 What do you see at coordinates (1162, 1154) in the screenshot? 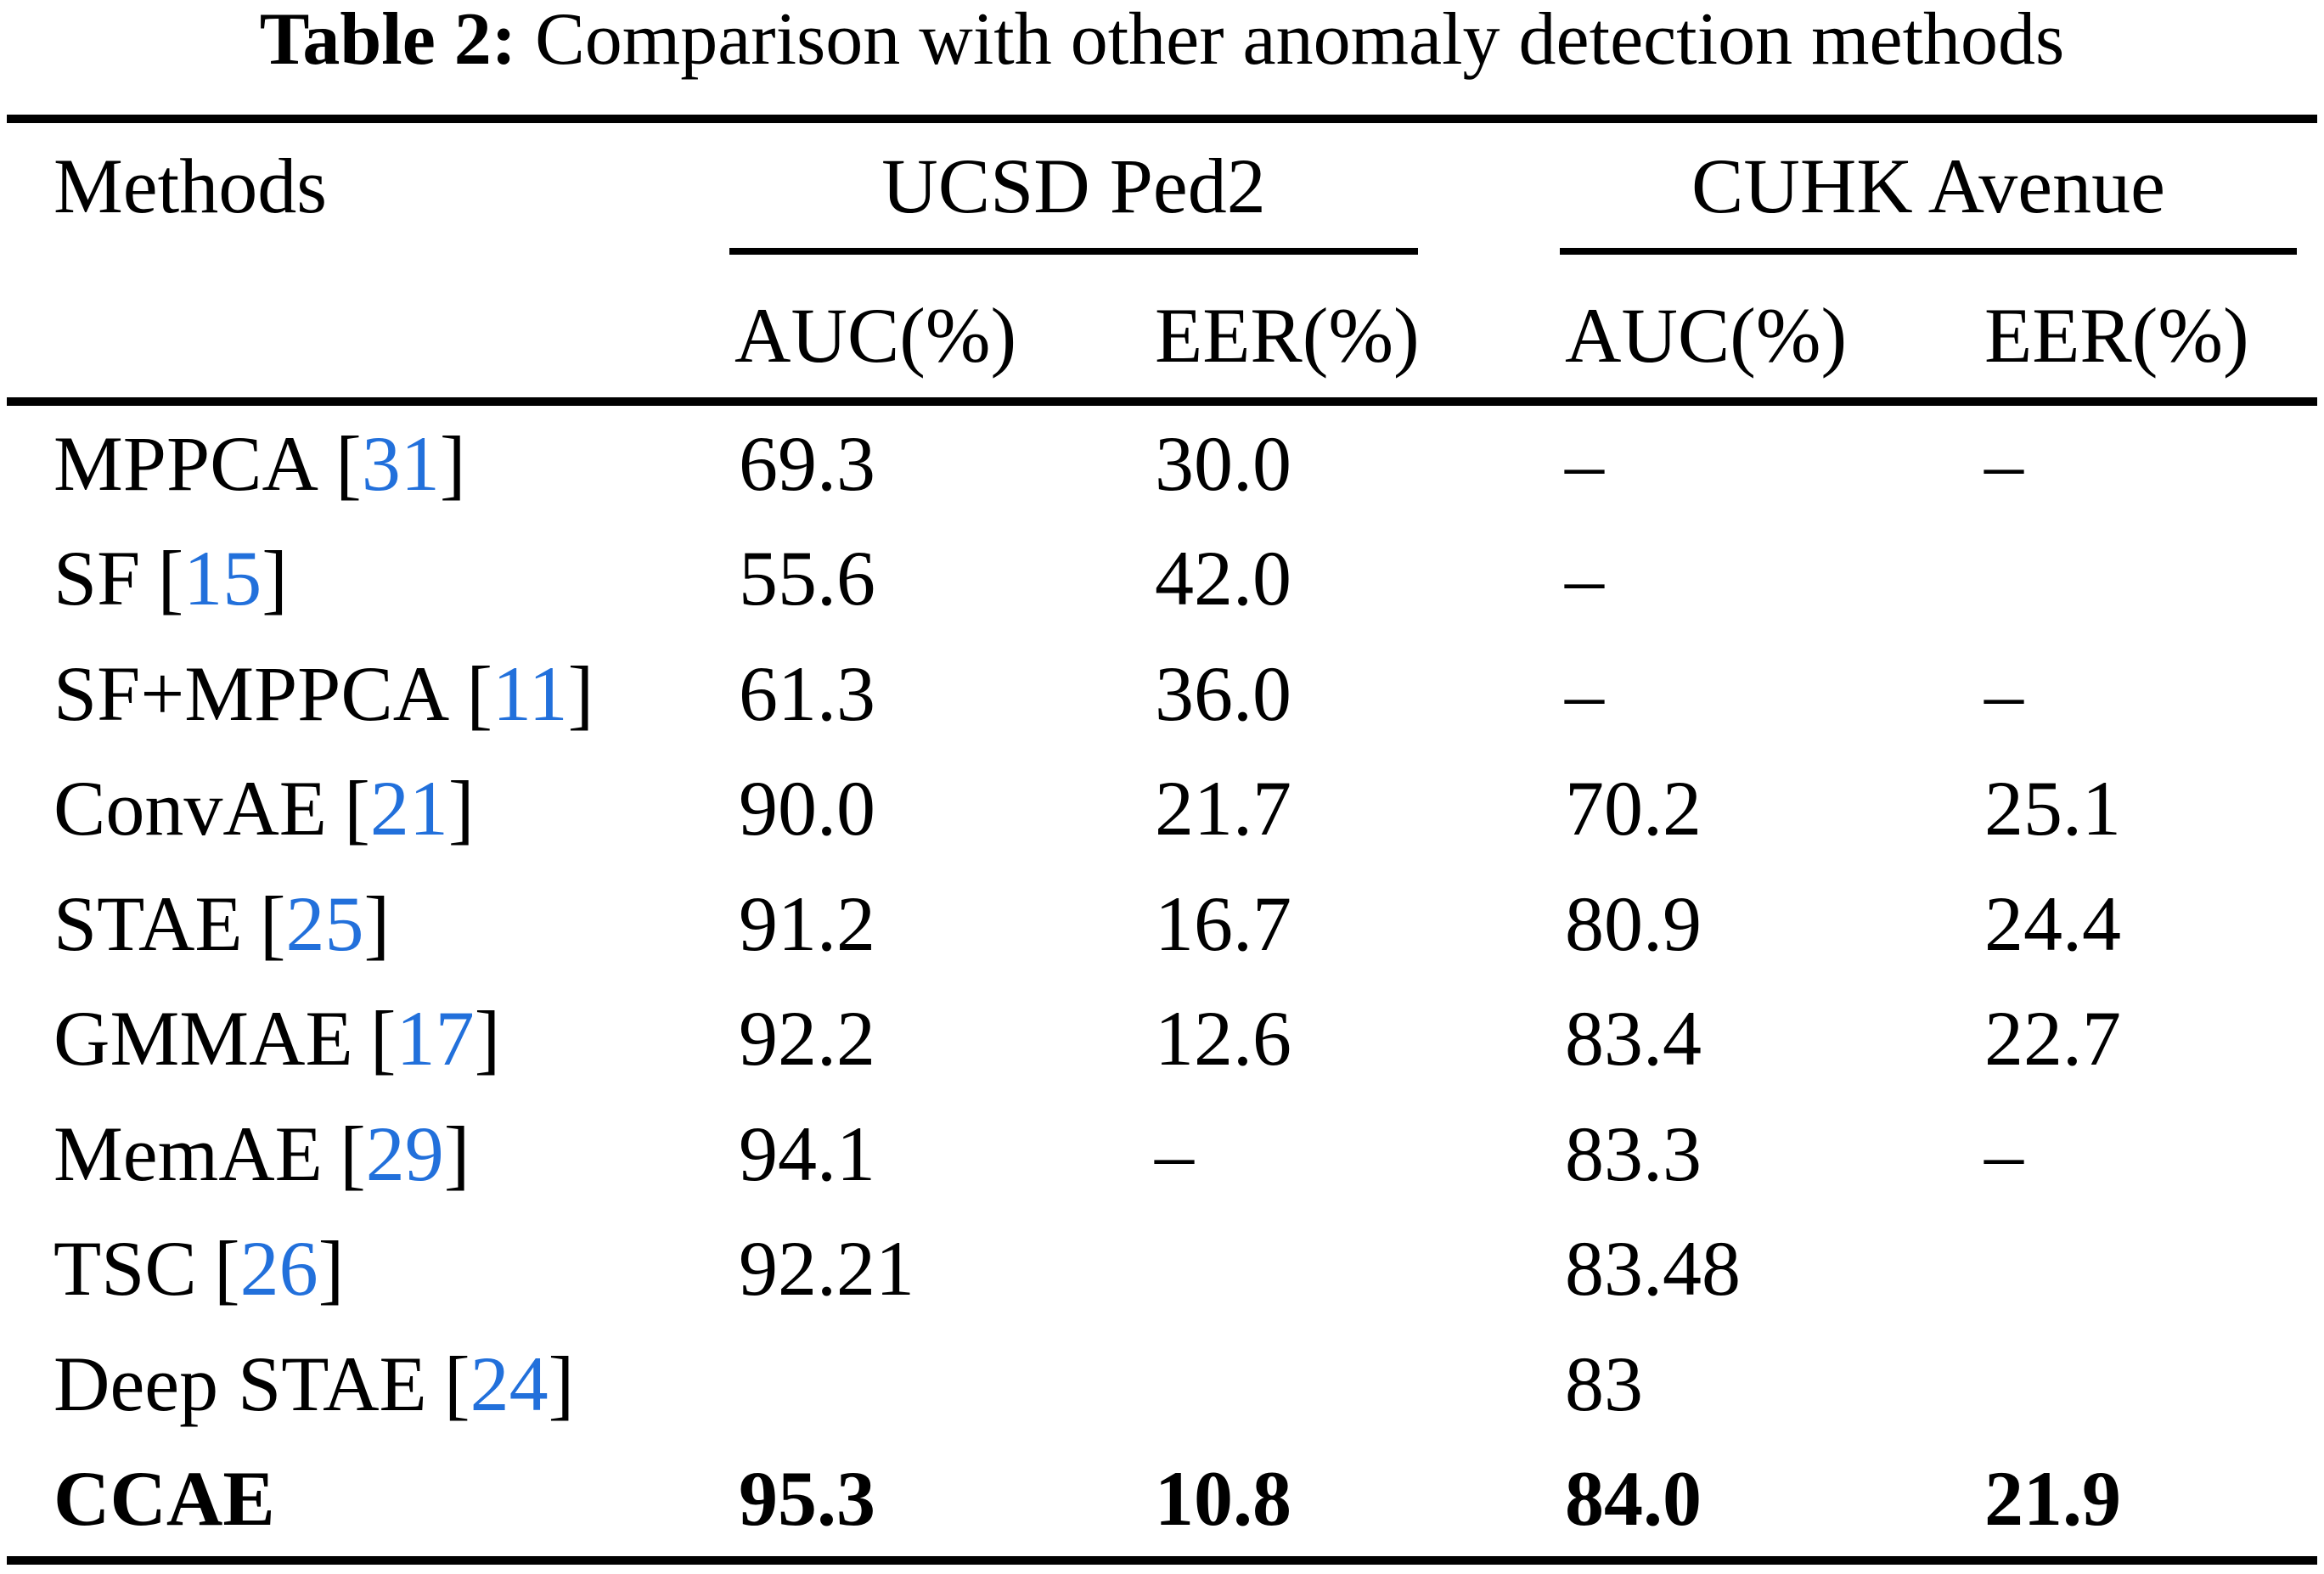
I see `table-row: MemAE [29] 94.1 – 83.3 –` at bounding box center [1162, 1154].